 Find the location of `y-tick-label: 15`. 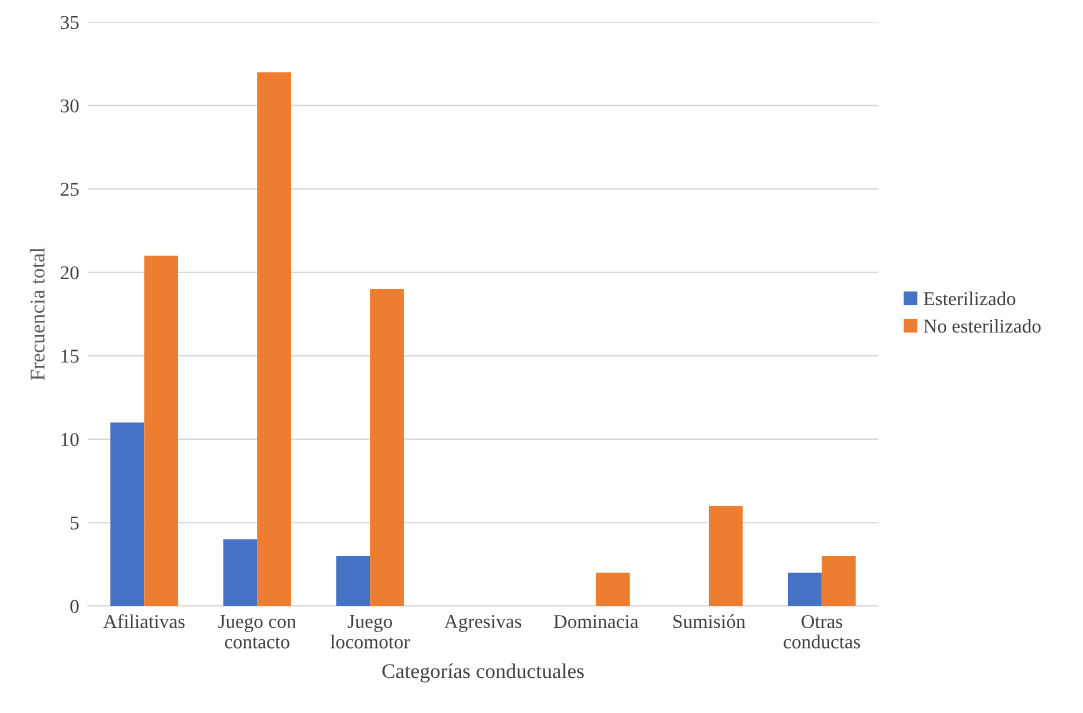

y-tick-label: 15 is located at coordinates (70, 356).